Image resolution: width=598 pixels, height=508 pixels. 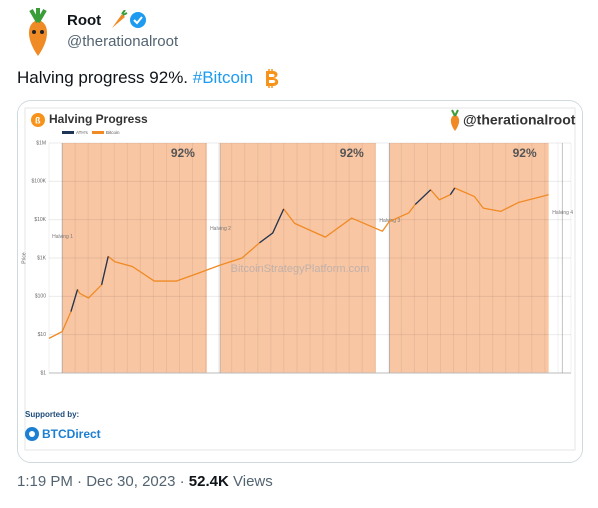 I want to click on y-tick-label: $1, so click(x=43, y=373).